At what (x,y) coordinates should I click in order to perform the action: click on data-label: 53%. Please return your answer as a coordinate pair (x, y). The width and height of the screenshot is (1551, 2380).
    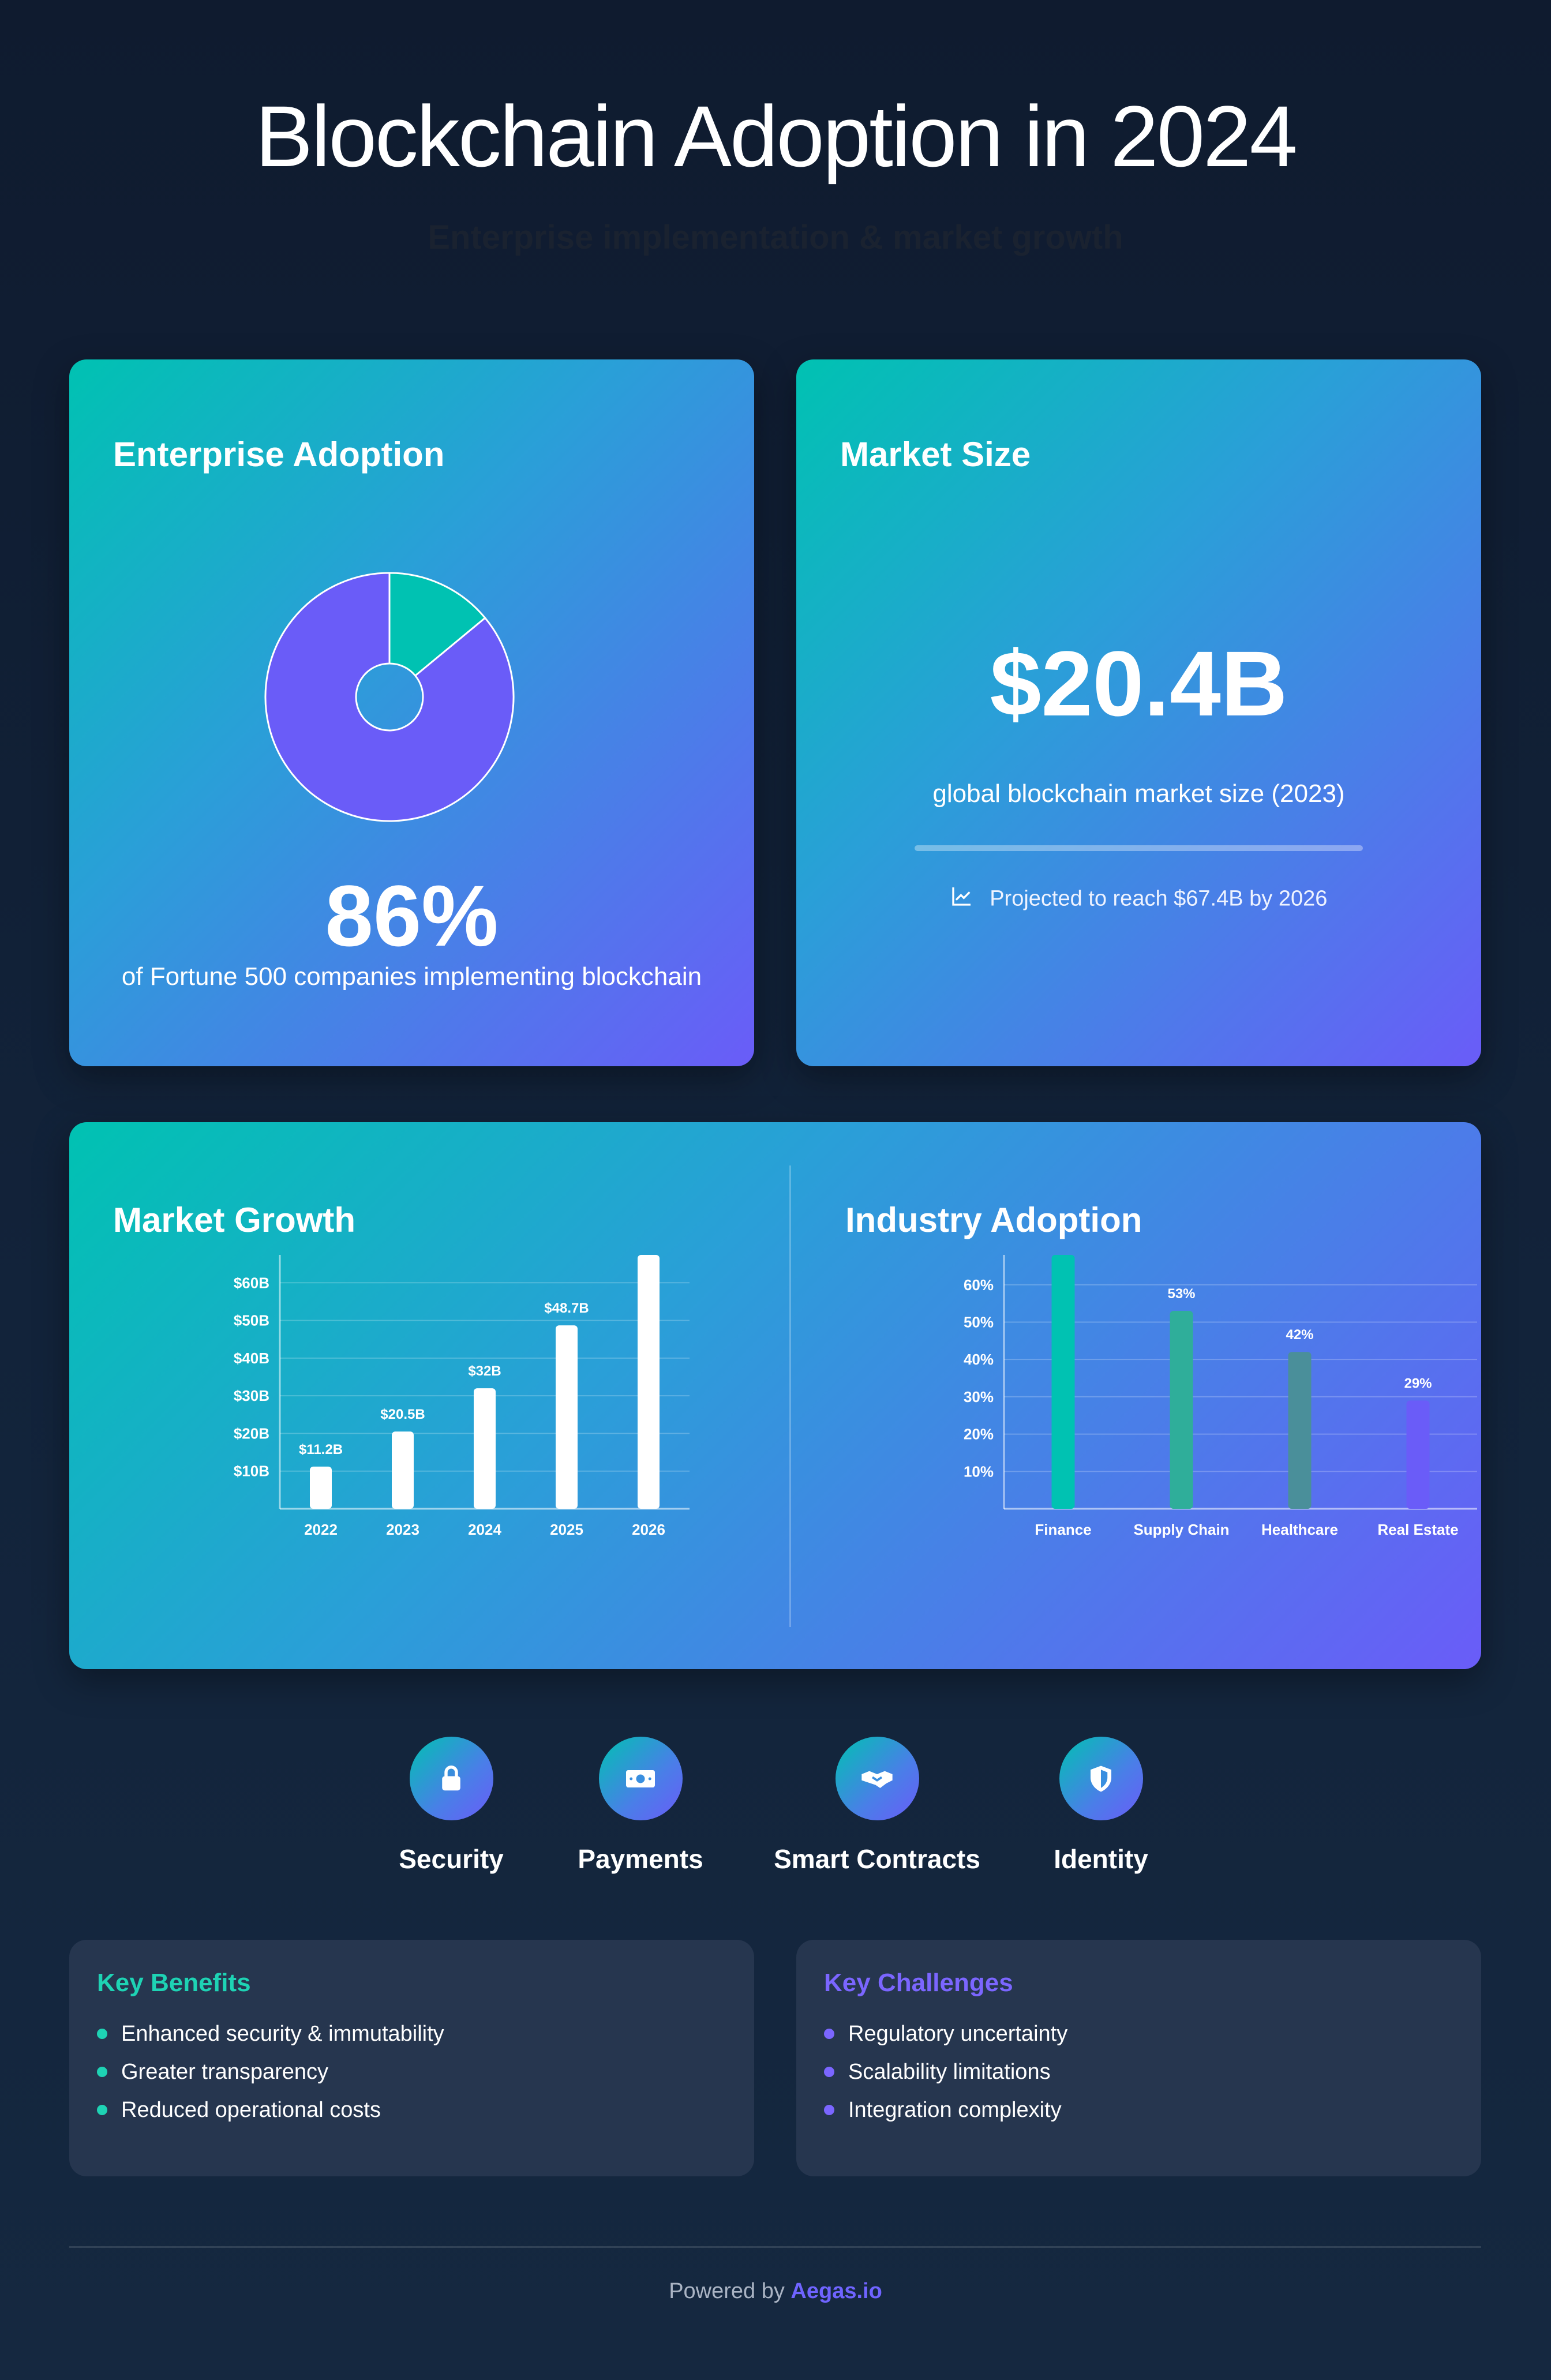
    Looking at the image, I should click on (1181, 1294).